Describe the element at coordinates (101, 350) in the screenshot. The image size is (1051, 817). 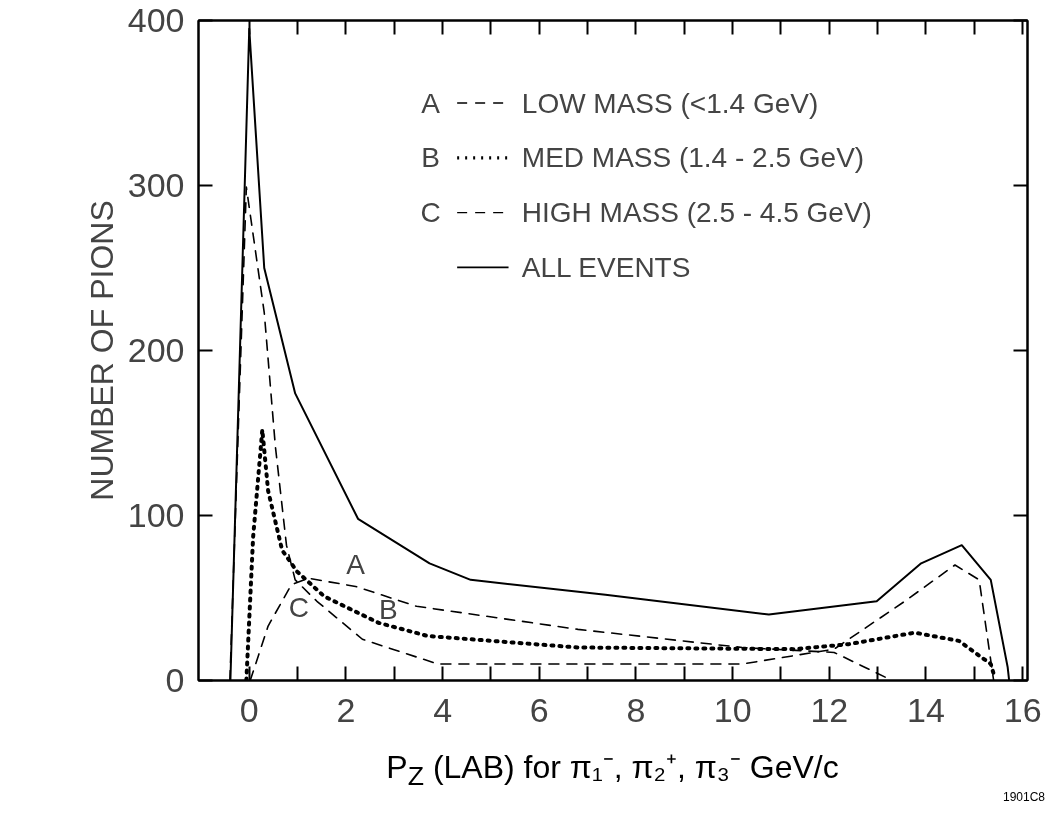
I see `y-axis-title: NUMBER OF PIONS` at that location.